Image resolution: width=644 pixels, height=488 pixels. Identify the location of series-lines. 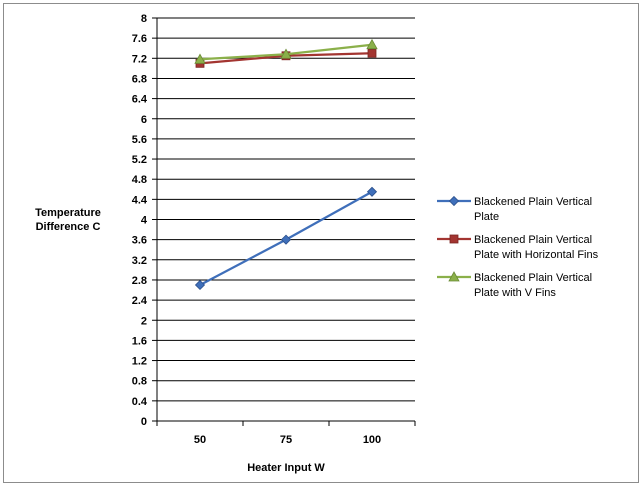
(286, 164).